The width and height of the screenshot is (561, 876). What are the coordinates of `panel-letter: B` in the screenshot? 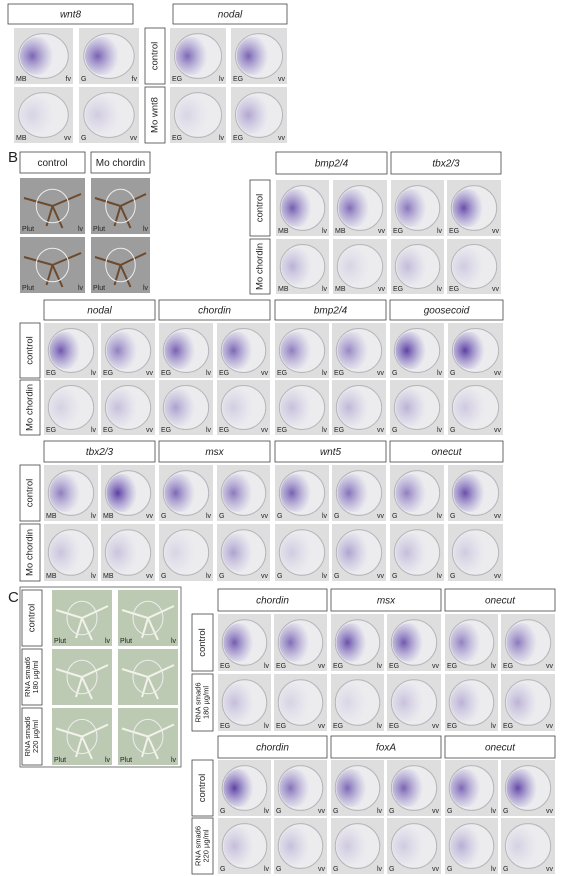 It's located at (13, 157).